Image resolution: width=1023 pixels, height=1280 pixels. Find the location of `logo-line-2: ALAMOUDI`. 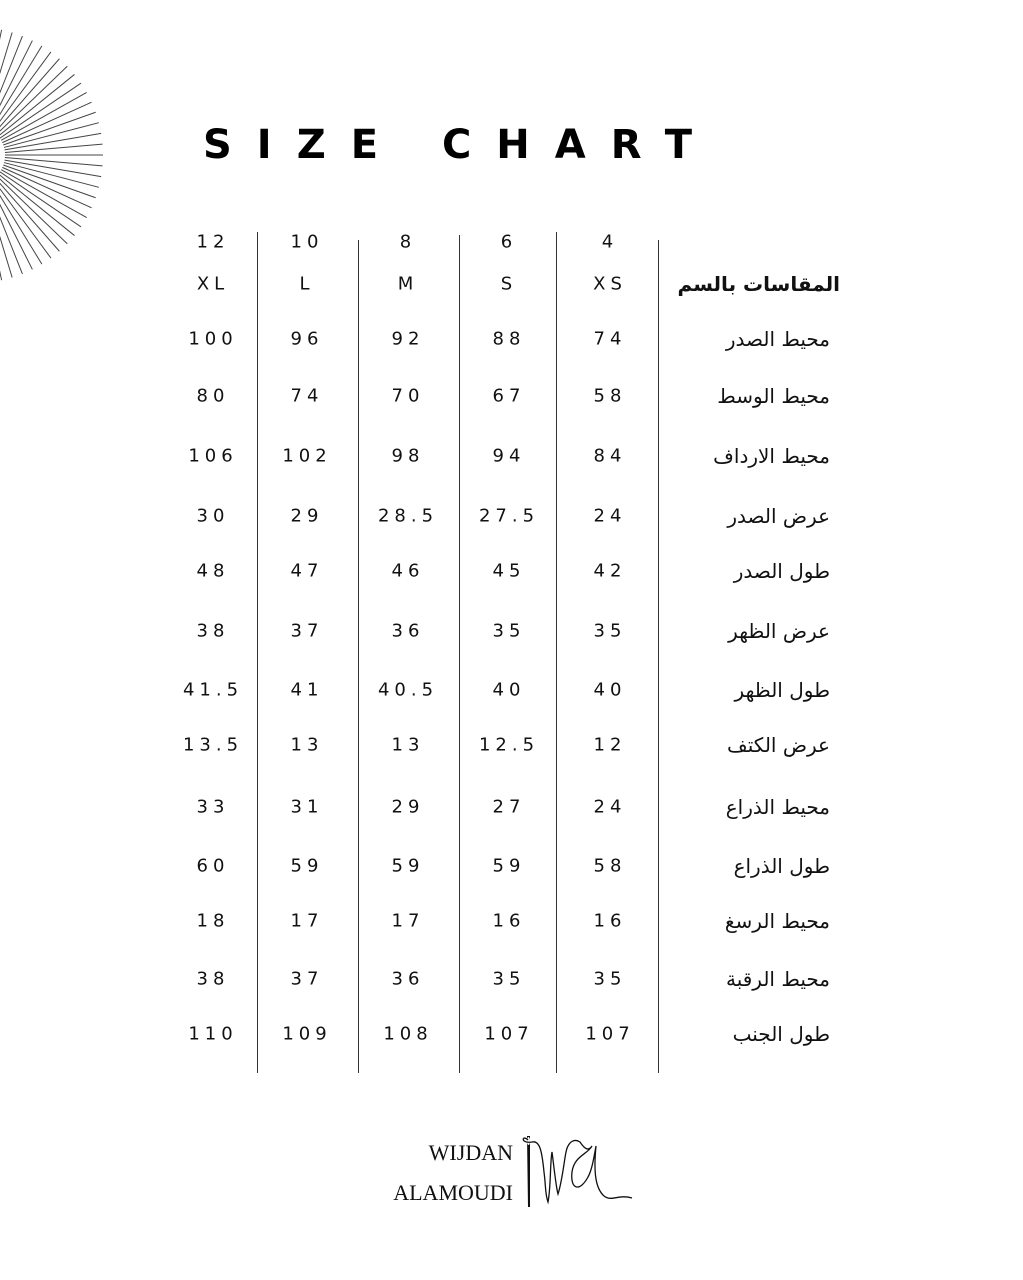

logo-line-2: ALAMOUDI is located at coordinates (453, 1192).